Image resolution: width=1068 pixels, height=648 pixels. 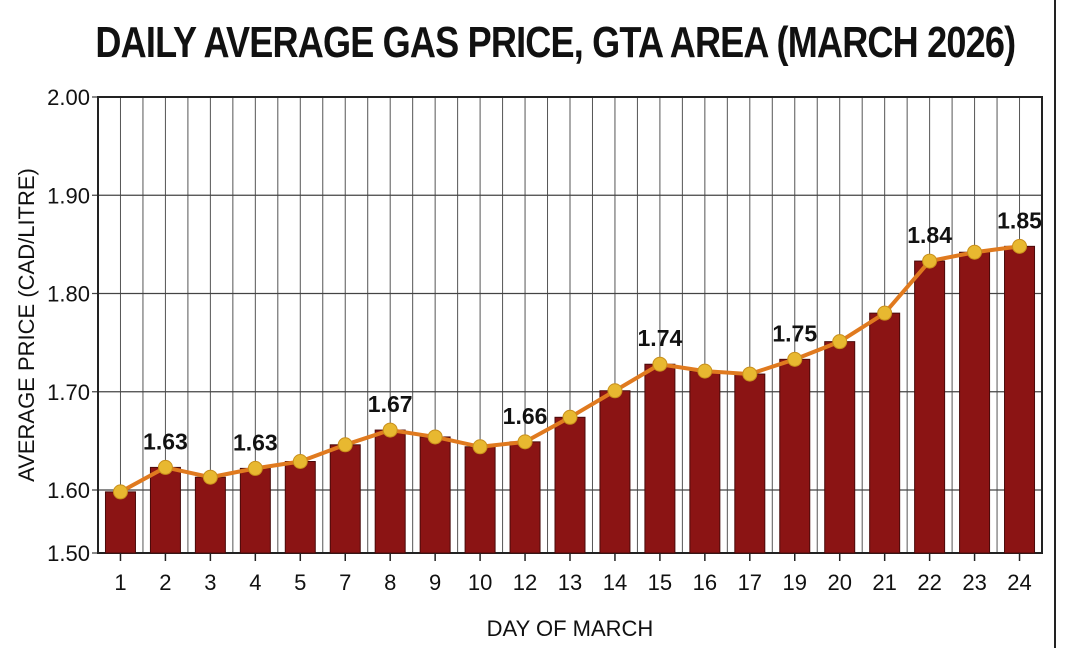 What do you see at coordinates (660, 338) in the screenshot?
I see `data-label: 1.74` at bounding box center [660, 338].